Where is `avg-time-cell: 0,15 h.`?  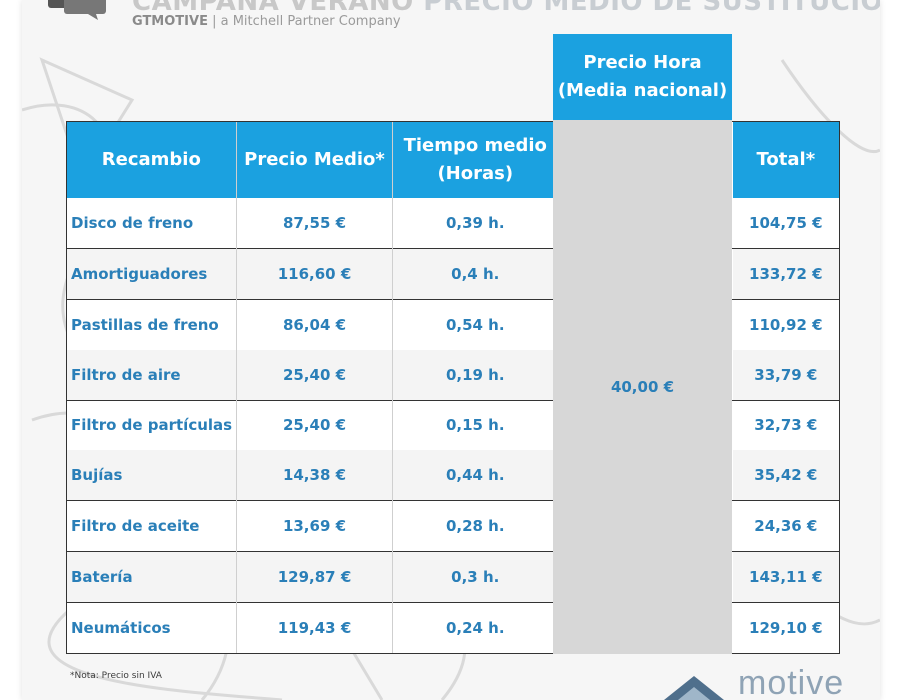
avg-time-cell: 0,15 h. is located at coordinates (475, 425).